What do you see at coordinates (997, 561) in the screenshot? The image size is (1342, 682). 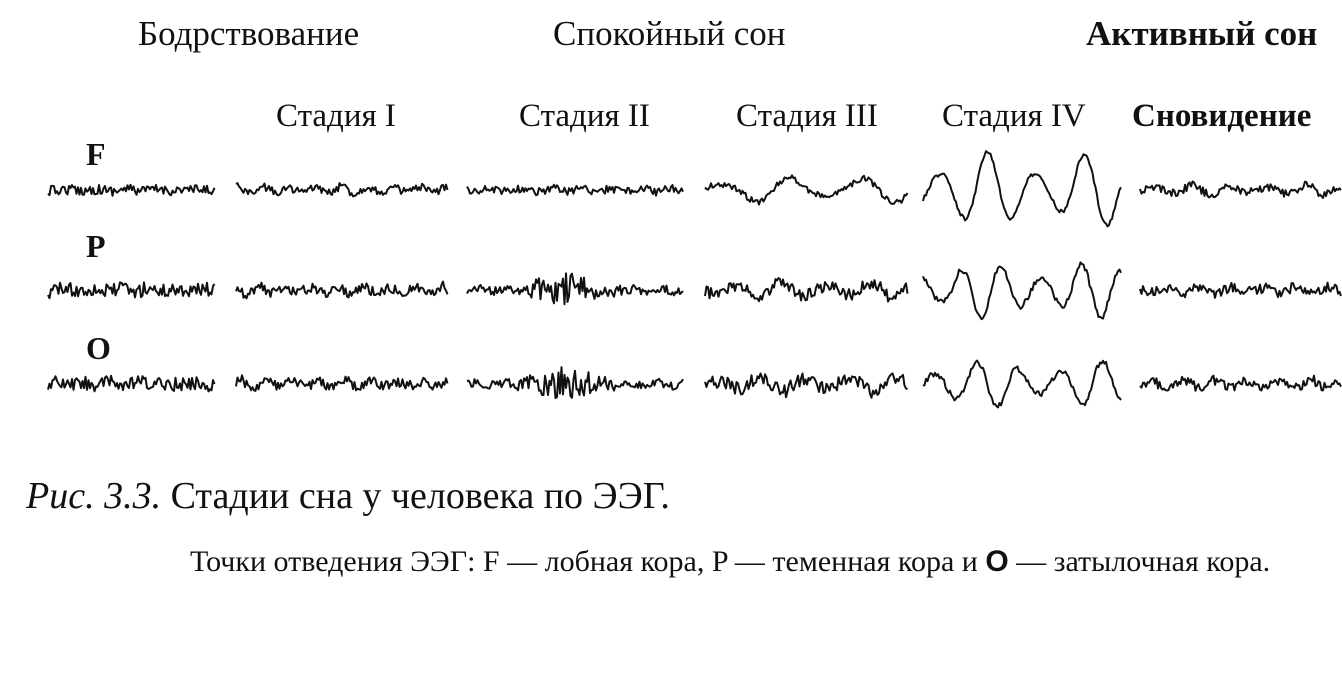 I see `notes-lead-o: O` at bounding box center [997, 561].